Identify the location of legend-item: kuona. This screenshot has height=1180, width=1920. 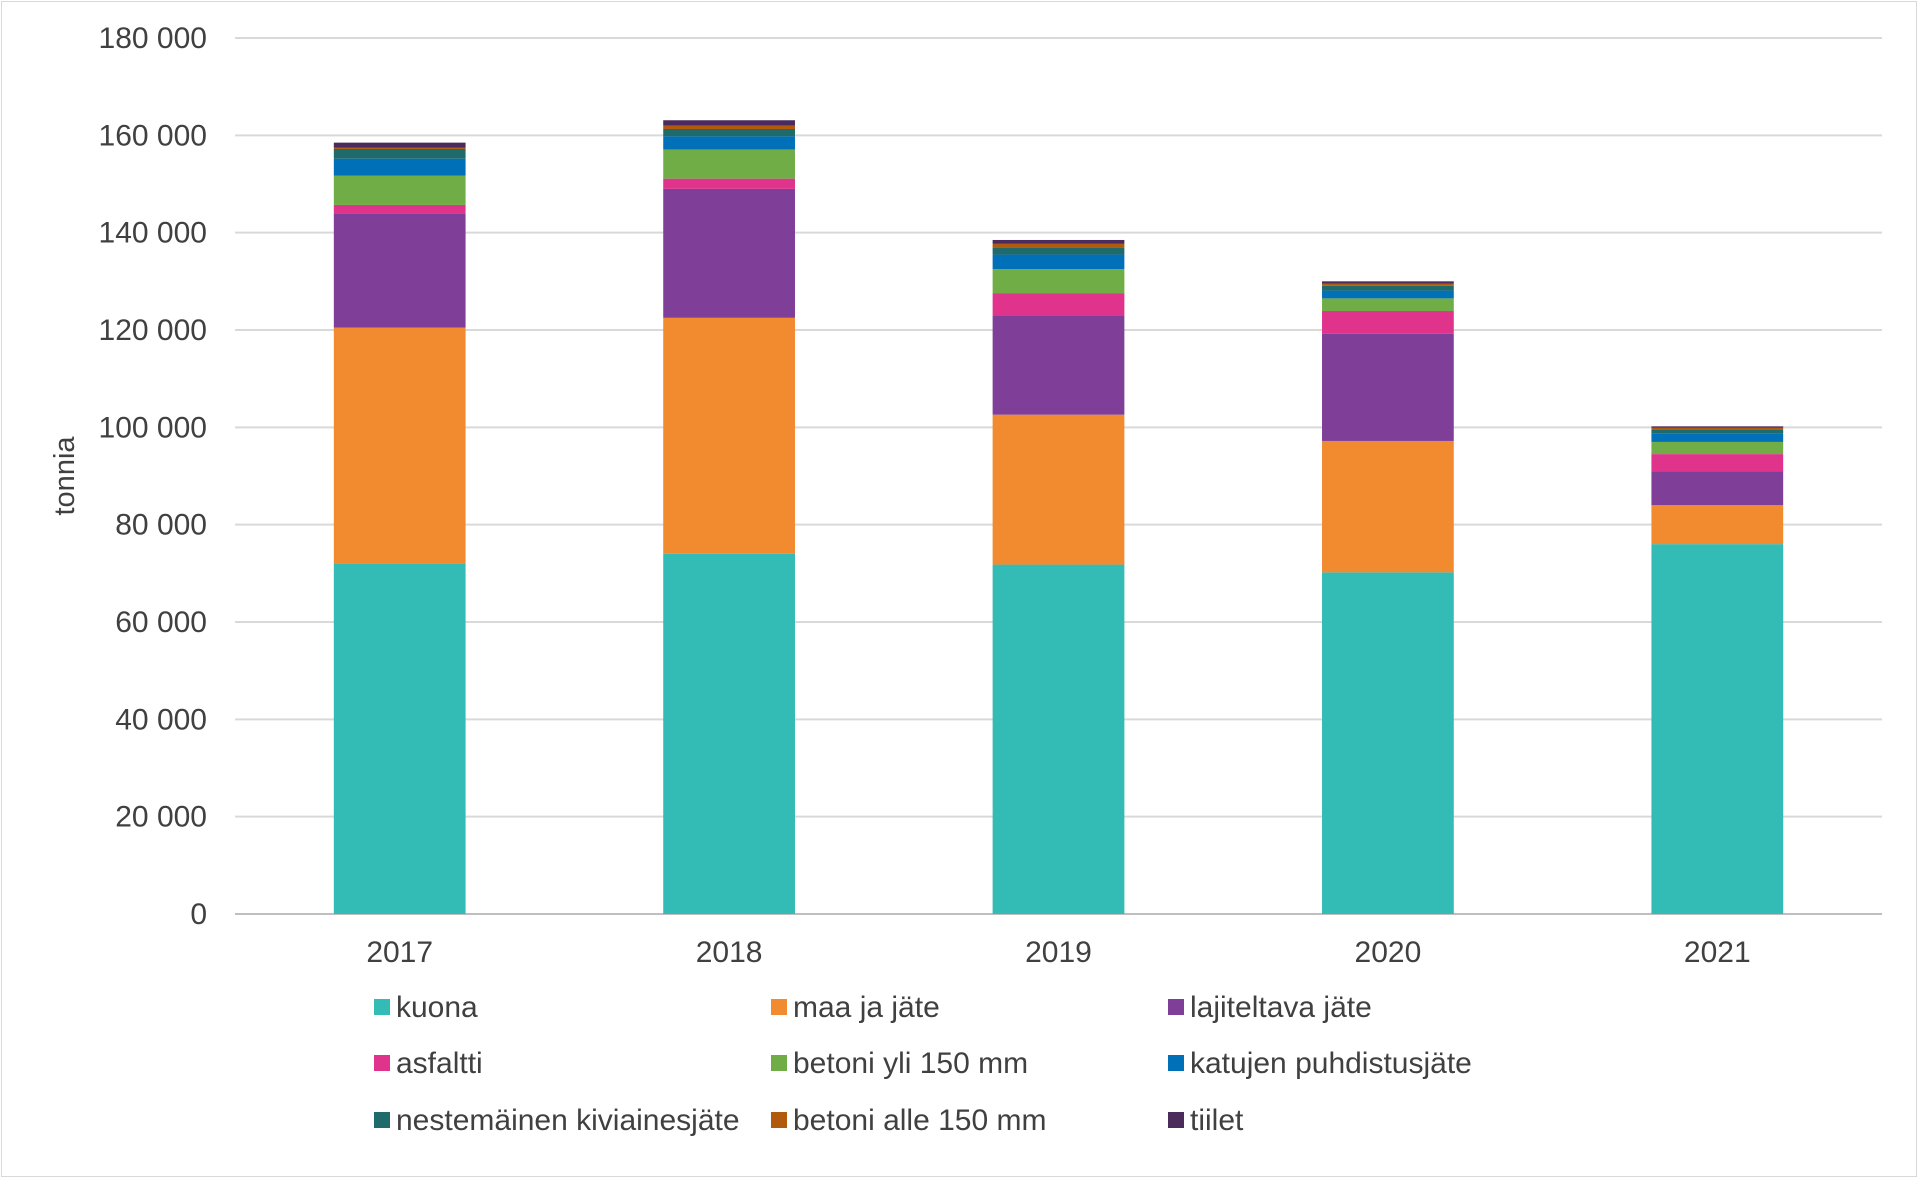
(426, 1007).